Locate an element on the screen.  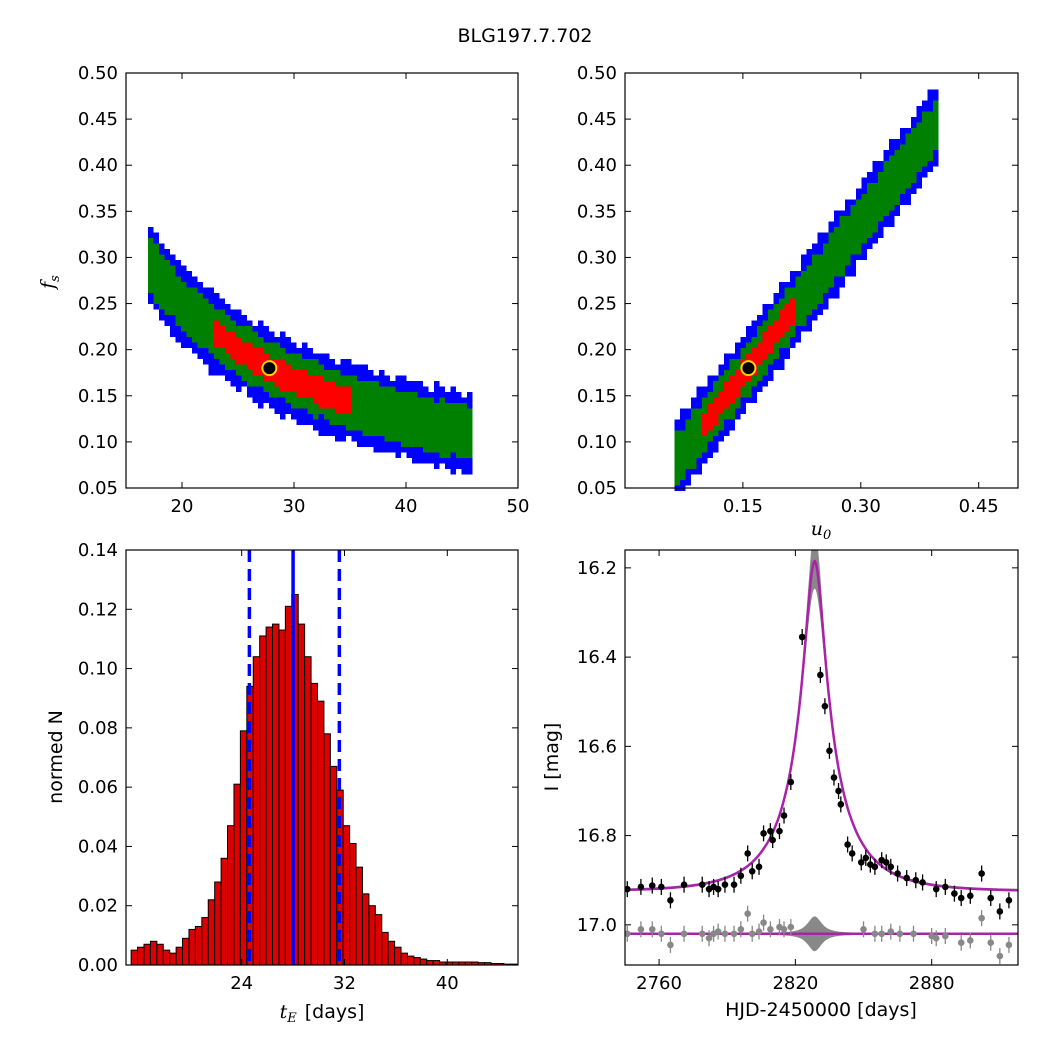
p3-bar is located at coordinates (404, 959).